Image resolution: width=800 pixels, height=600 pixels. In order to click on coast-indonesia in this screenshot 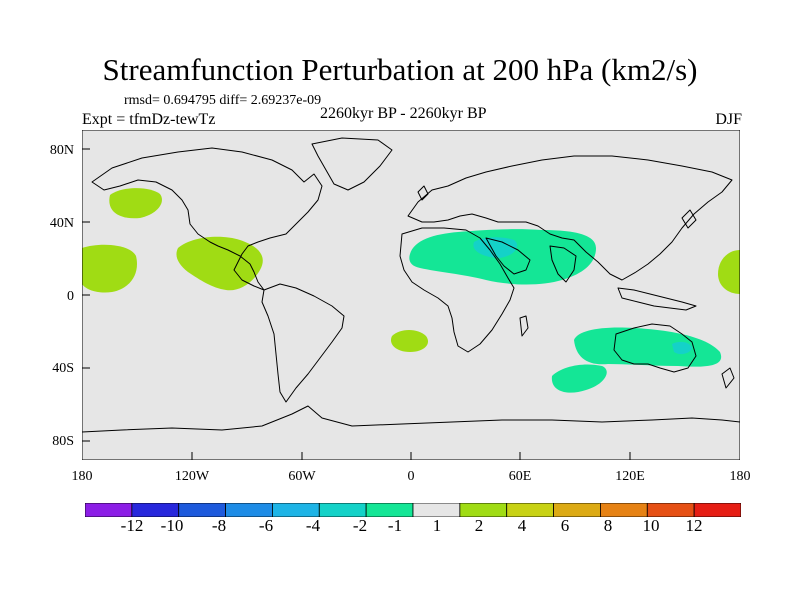, I will do `click(657, 299)`.